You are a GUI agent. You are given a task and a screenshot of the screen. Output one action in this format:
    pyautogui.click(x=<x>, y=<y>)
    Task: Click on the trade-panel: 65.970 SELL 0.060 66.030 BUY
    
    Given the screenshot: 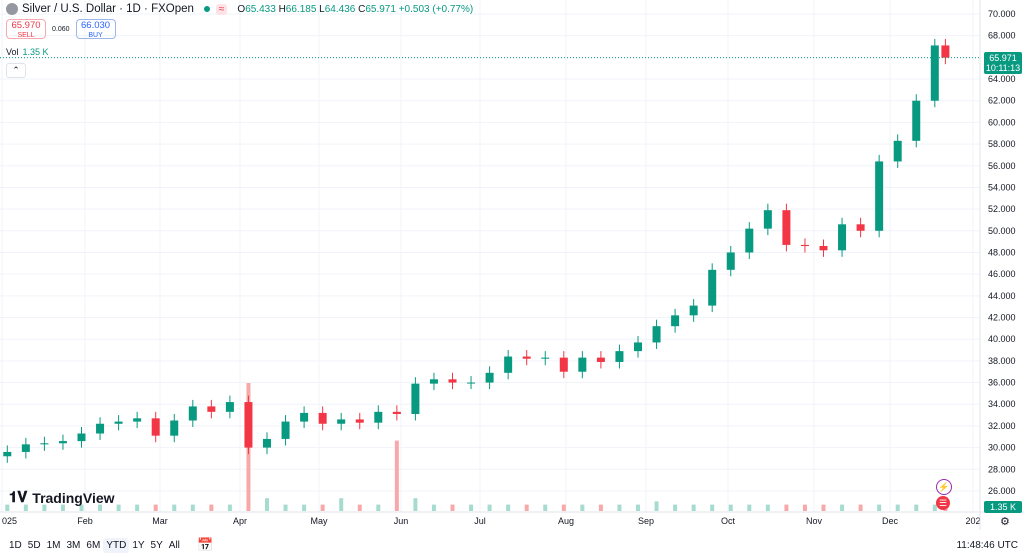 What is the action you would take?
    pyautogui.click(x=61, y=29)
    